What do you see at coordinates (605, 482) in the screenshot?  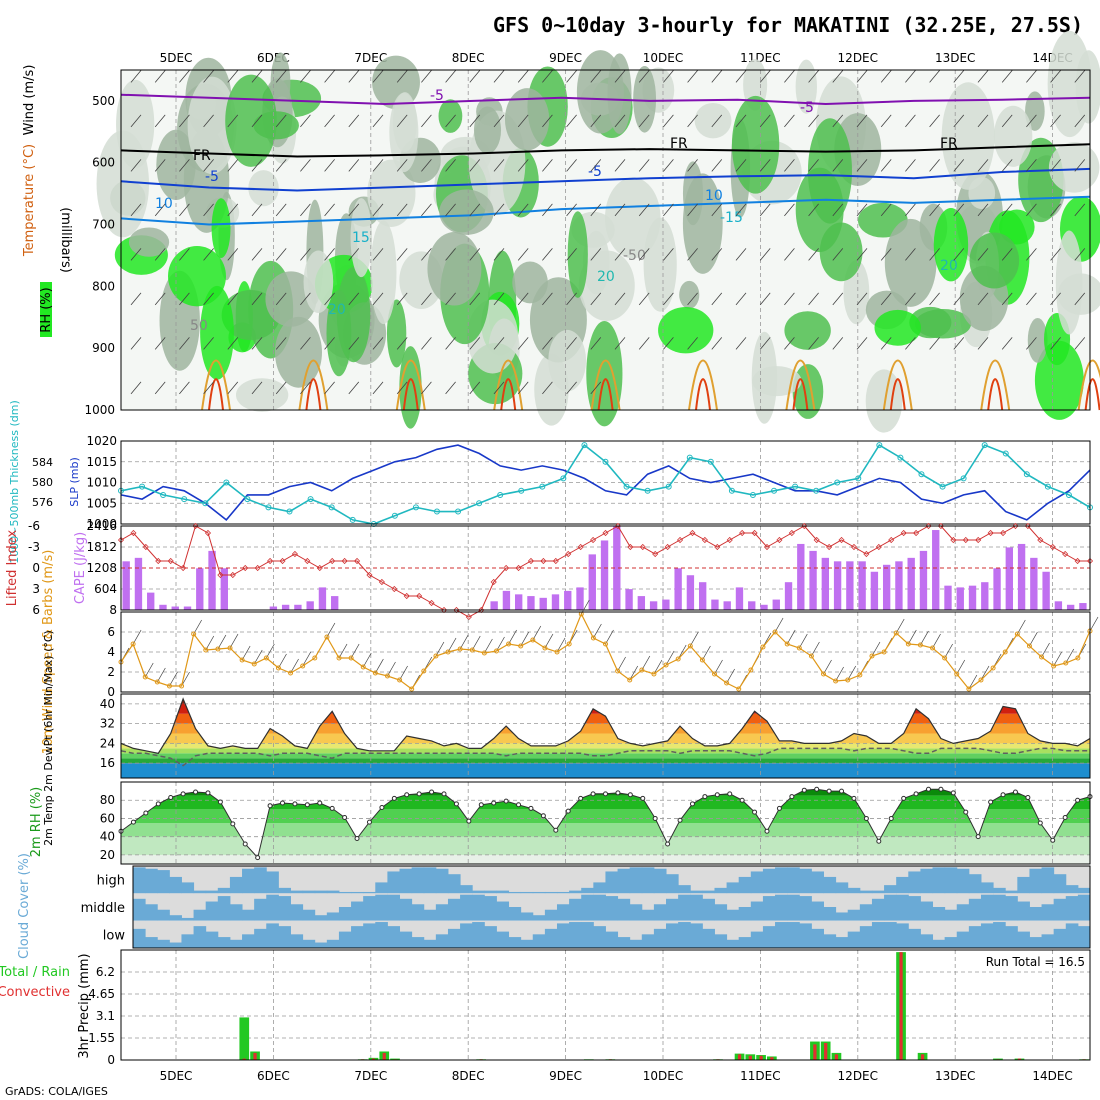 I see `slp-frame` at bounding box center [605, 482].